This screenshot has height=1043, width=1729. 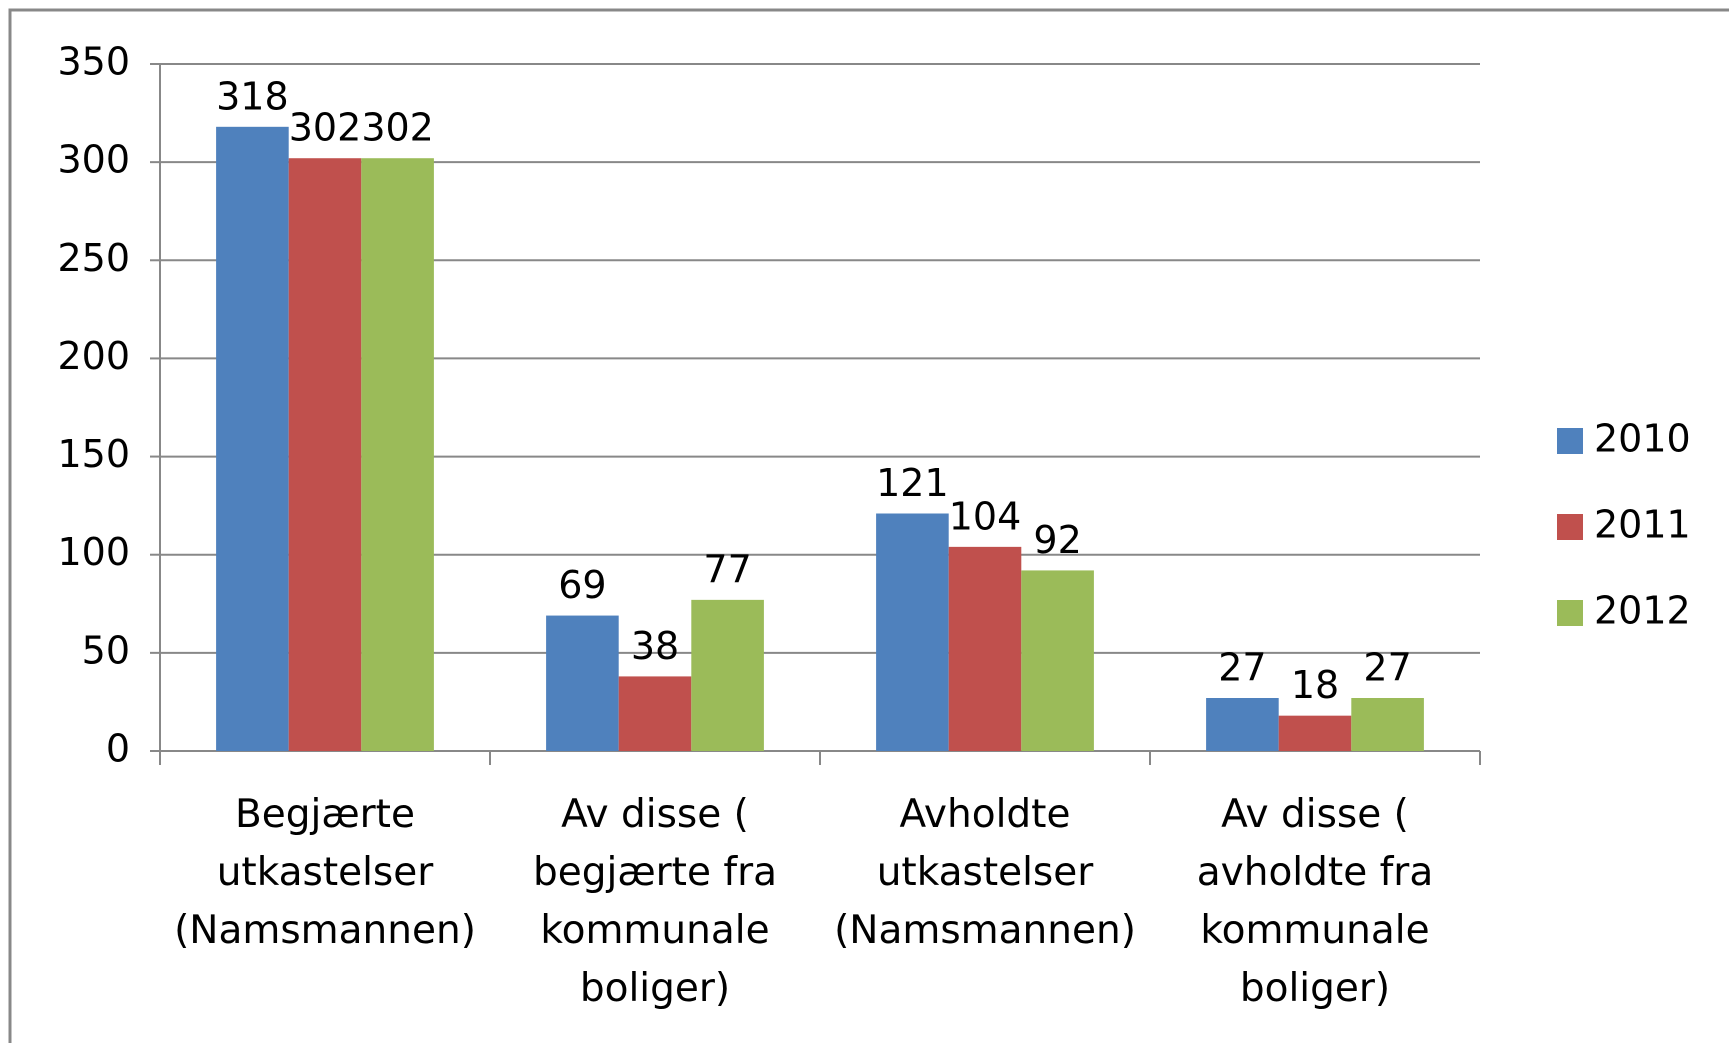 I want to click on data-label: 77, so click(x=727, y=569).